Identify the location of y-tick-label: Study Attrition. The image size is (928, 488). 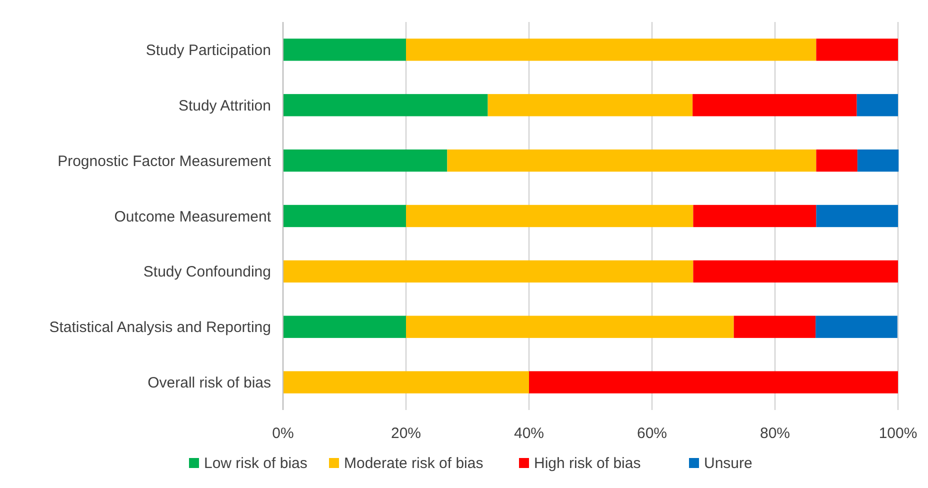
(224, 105).